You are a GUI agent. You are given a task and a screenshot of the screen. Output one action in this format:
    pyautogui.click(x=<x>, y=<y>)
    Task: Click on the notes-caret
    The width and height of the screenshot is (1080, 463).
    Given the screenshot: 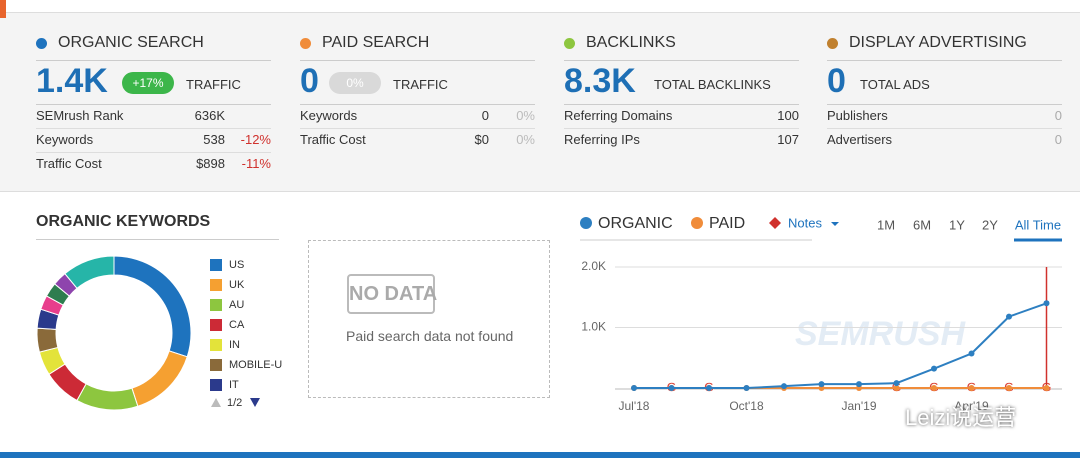 What is the action you would take?
    pyautogui.click(x=835, y=224)
    